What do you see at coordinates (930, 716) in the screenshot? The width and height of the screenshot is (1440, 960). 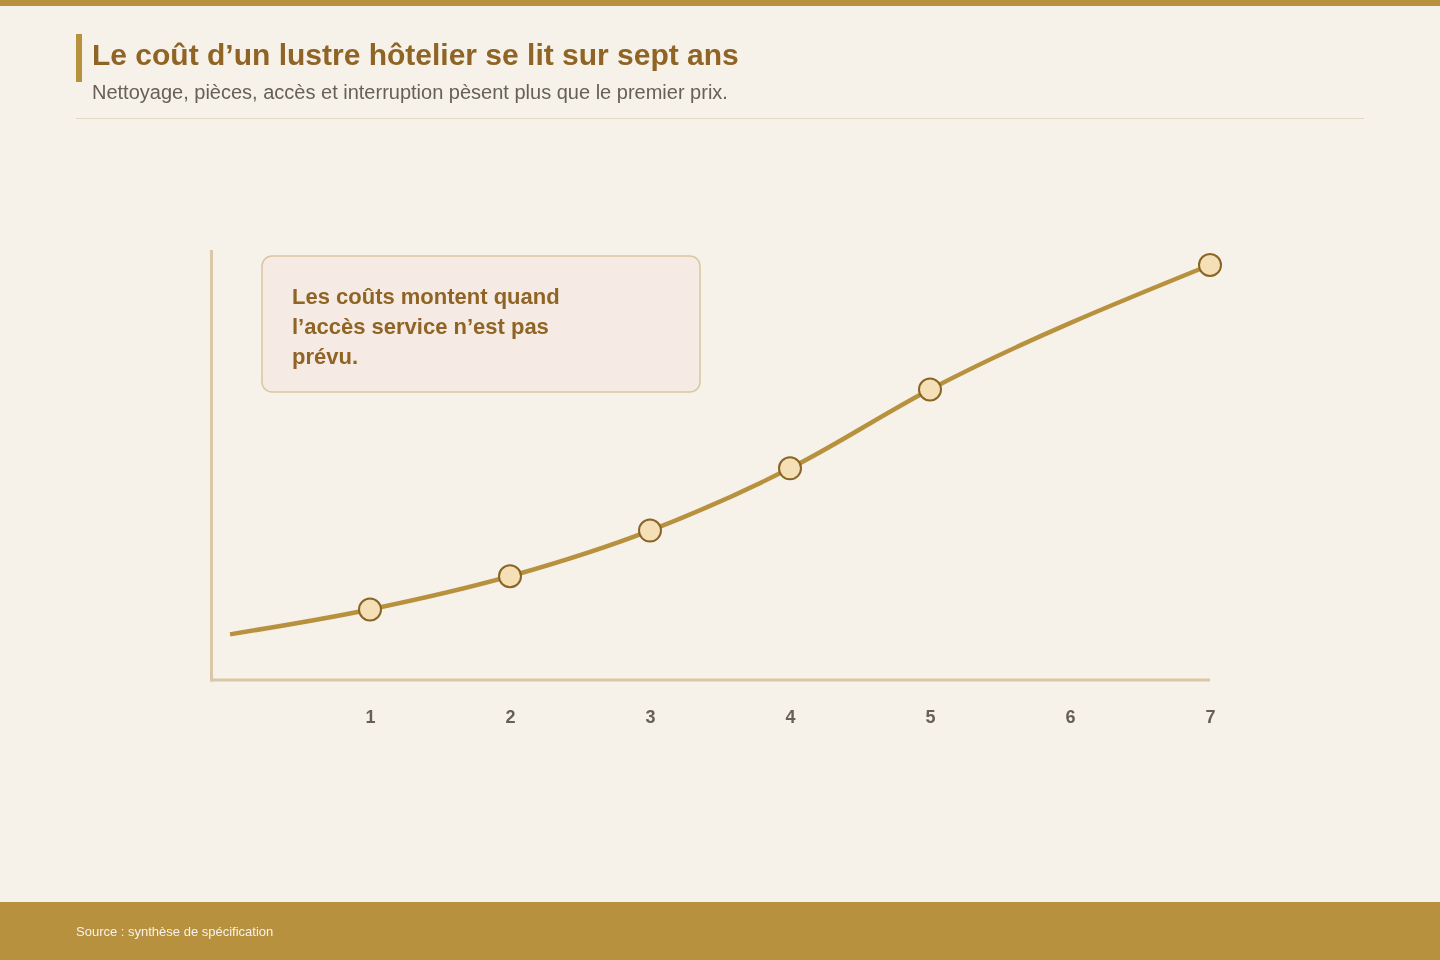 I see `x-tick-label: 5` at bounding box center [930, 716].